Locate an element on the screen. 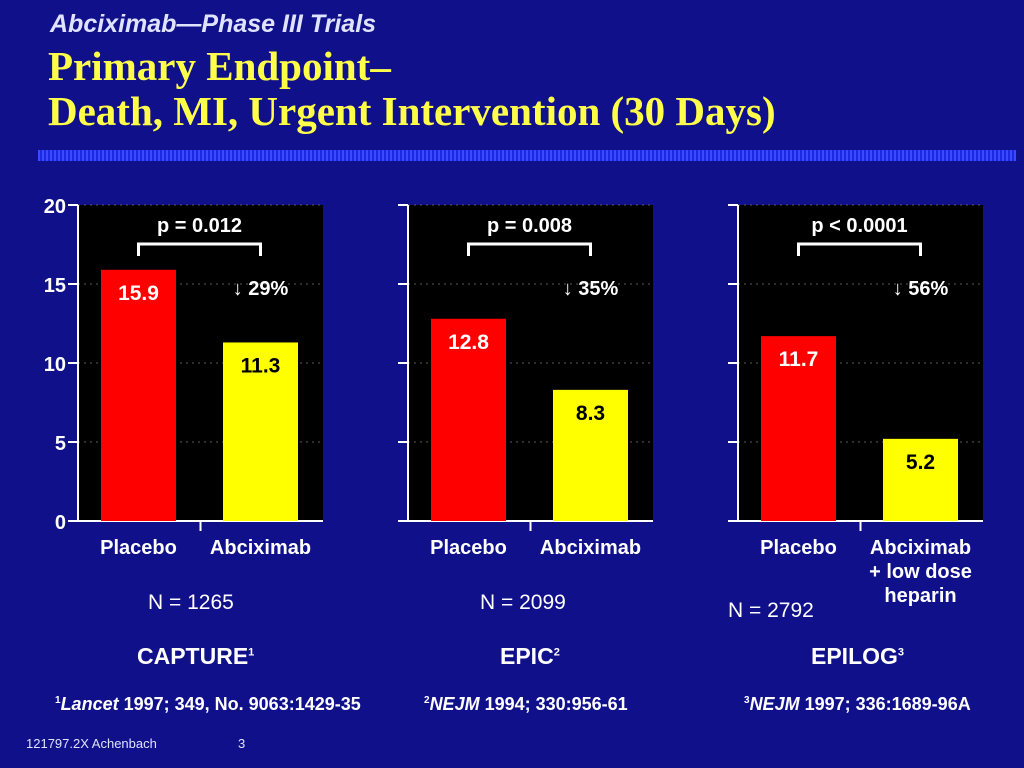 The image size is (1024, 768). p-value-epic: p = 0.008 is located at coordinates (529, 226).